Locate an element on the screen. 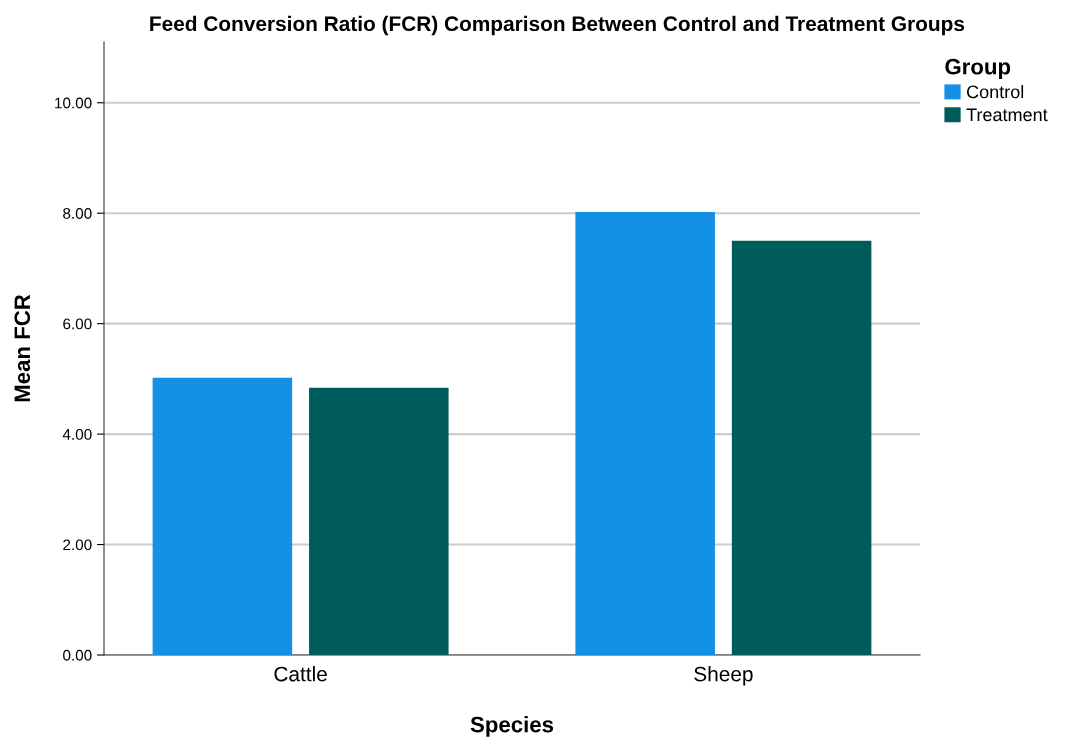  legend-label: Treatment is located at coordinates (1007, 115).